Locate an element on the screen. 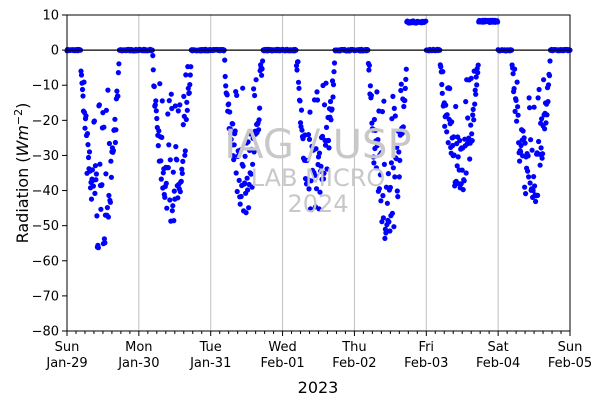 This screenshot has height=408, width=604. y-tick-label: −40 is located at coordinates (45, 191).